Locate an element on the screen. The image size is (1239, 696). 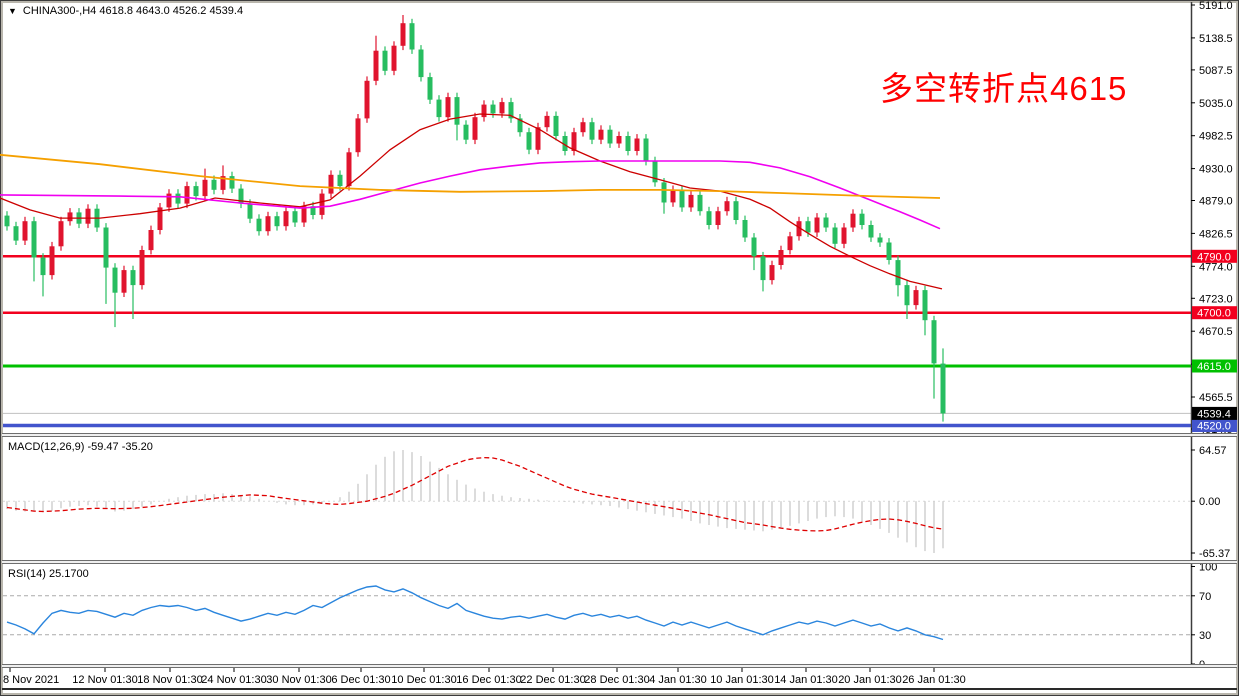
svg-text: 64.57 is located at coordinates (1213, 451).